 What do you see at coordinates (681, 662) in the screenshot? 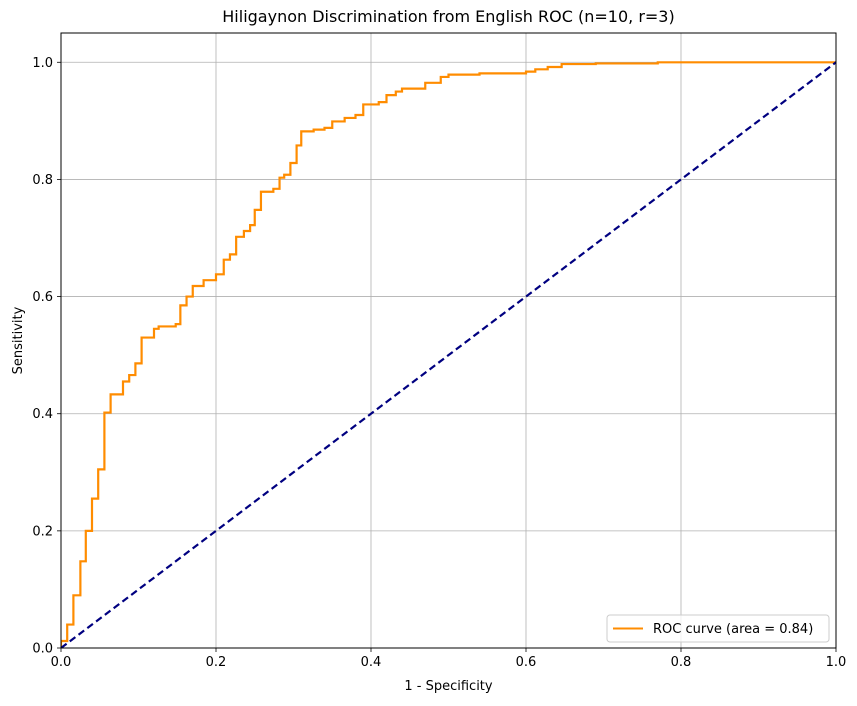
I see `x-tick-label: 0.8` at bounding box center [681, 662].